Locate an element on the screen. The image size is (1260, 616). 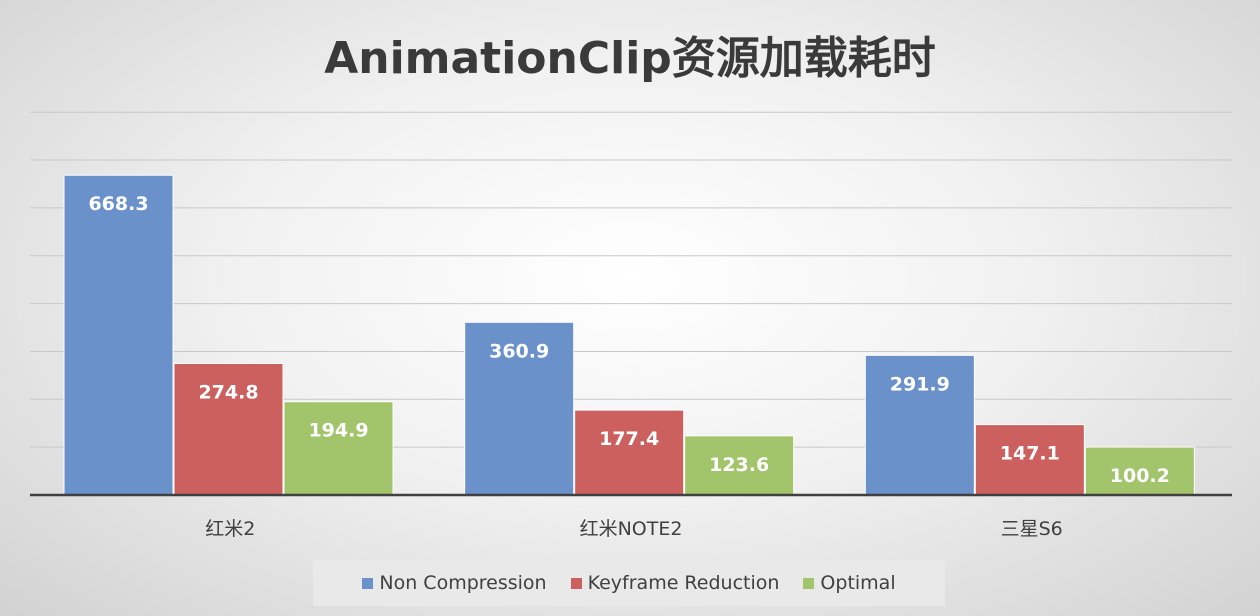
data-label: 291.9 is located at coordinates (920, 384).